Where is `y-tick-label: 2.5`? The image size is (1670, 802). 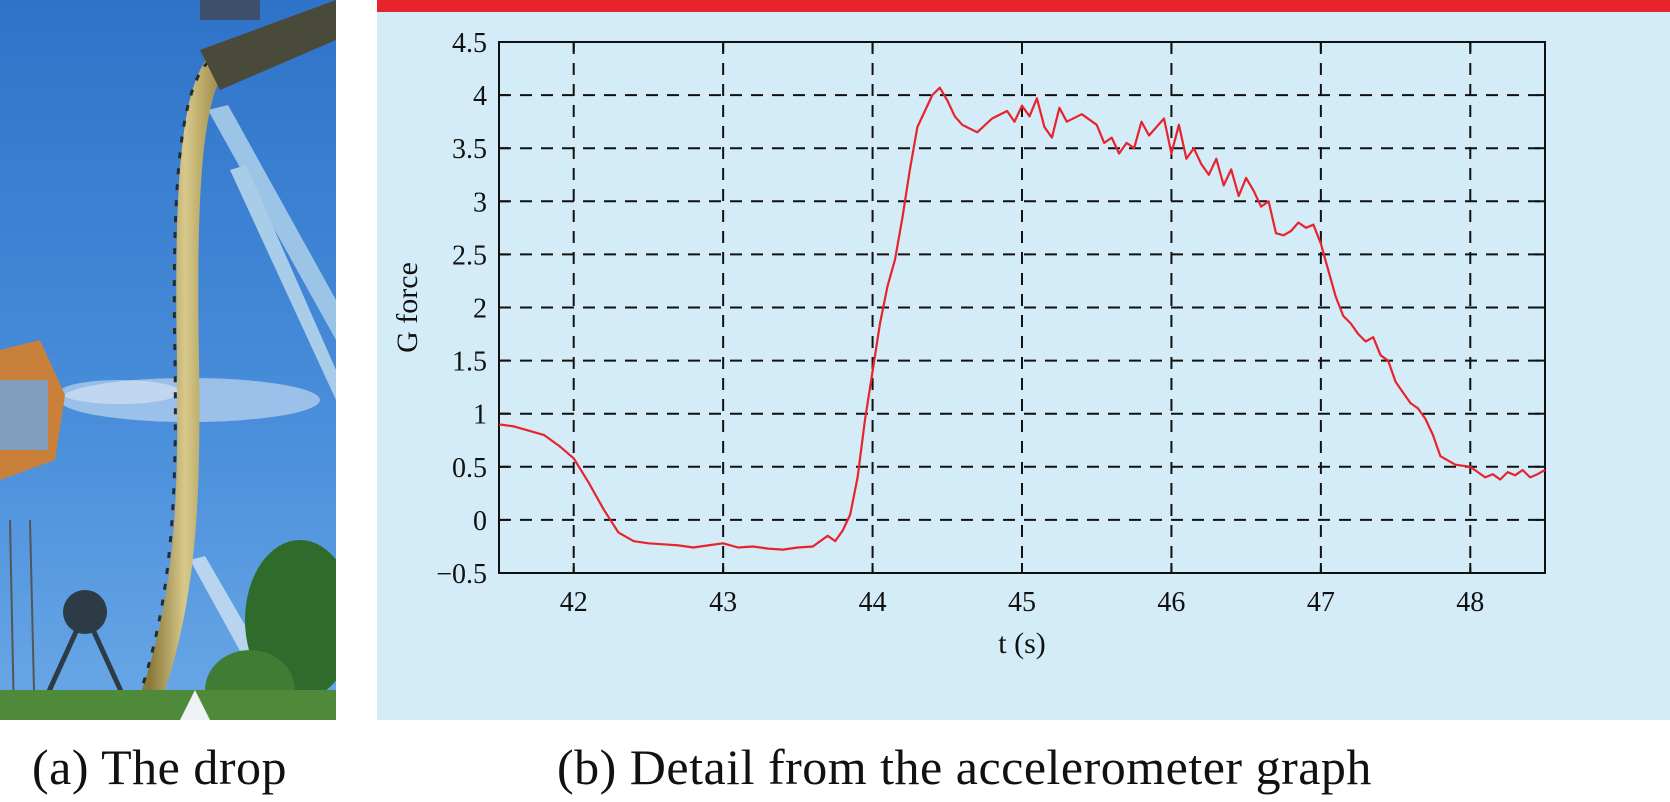 y-tick-label: 2.5 is located at coordinates (469, 255).